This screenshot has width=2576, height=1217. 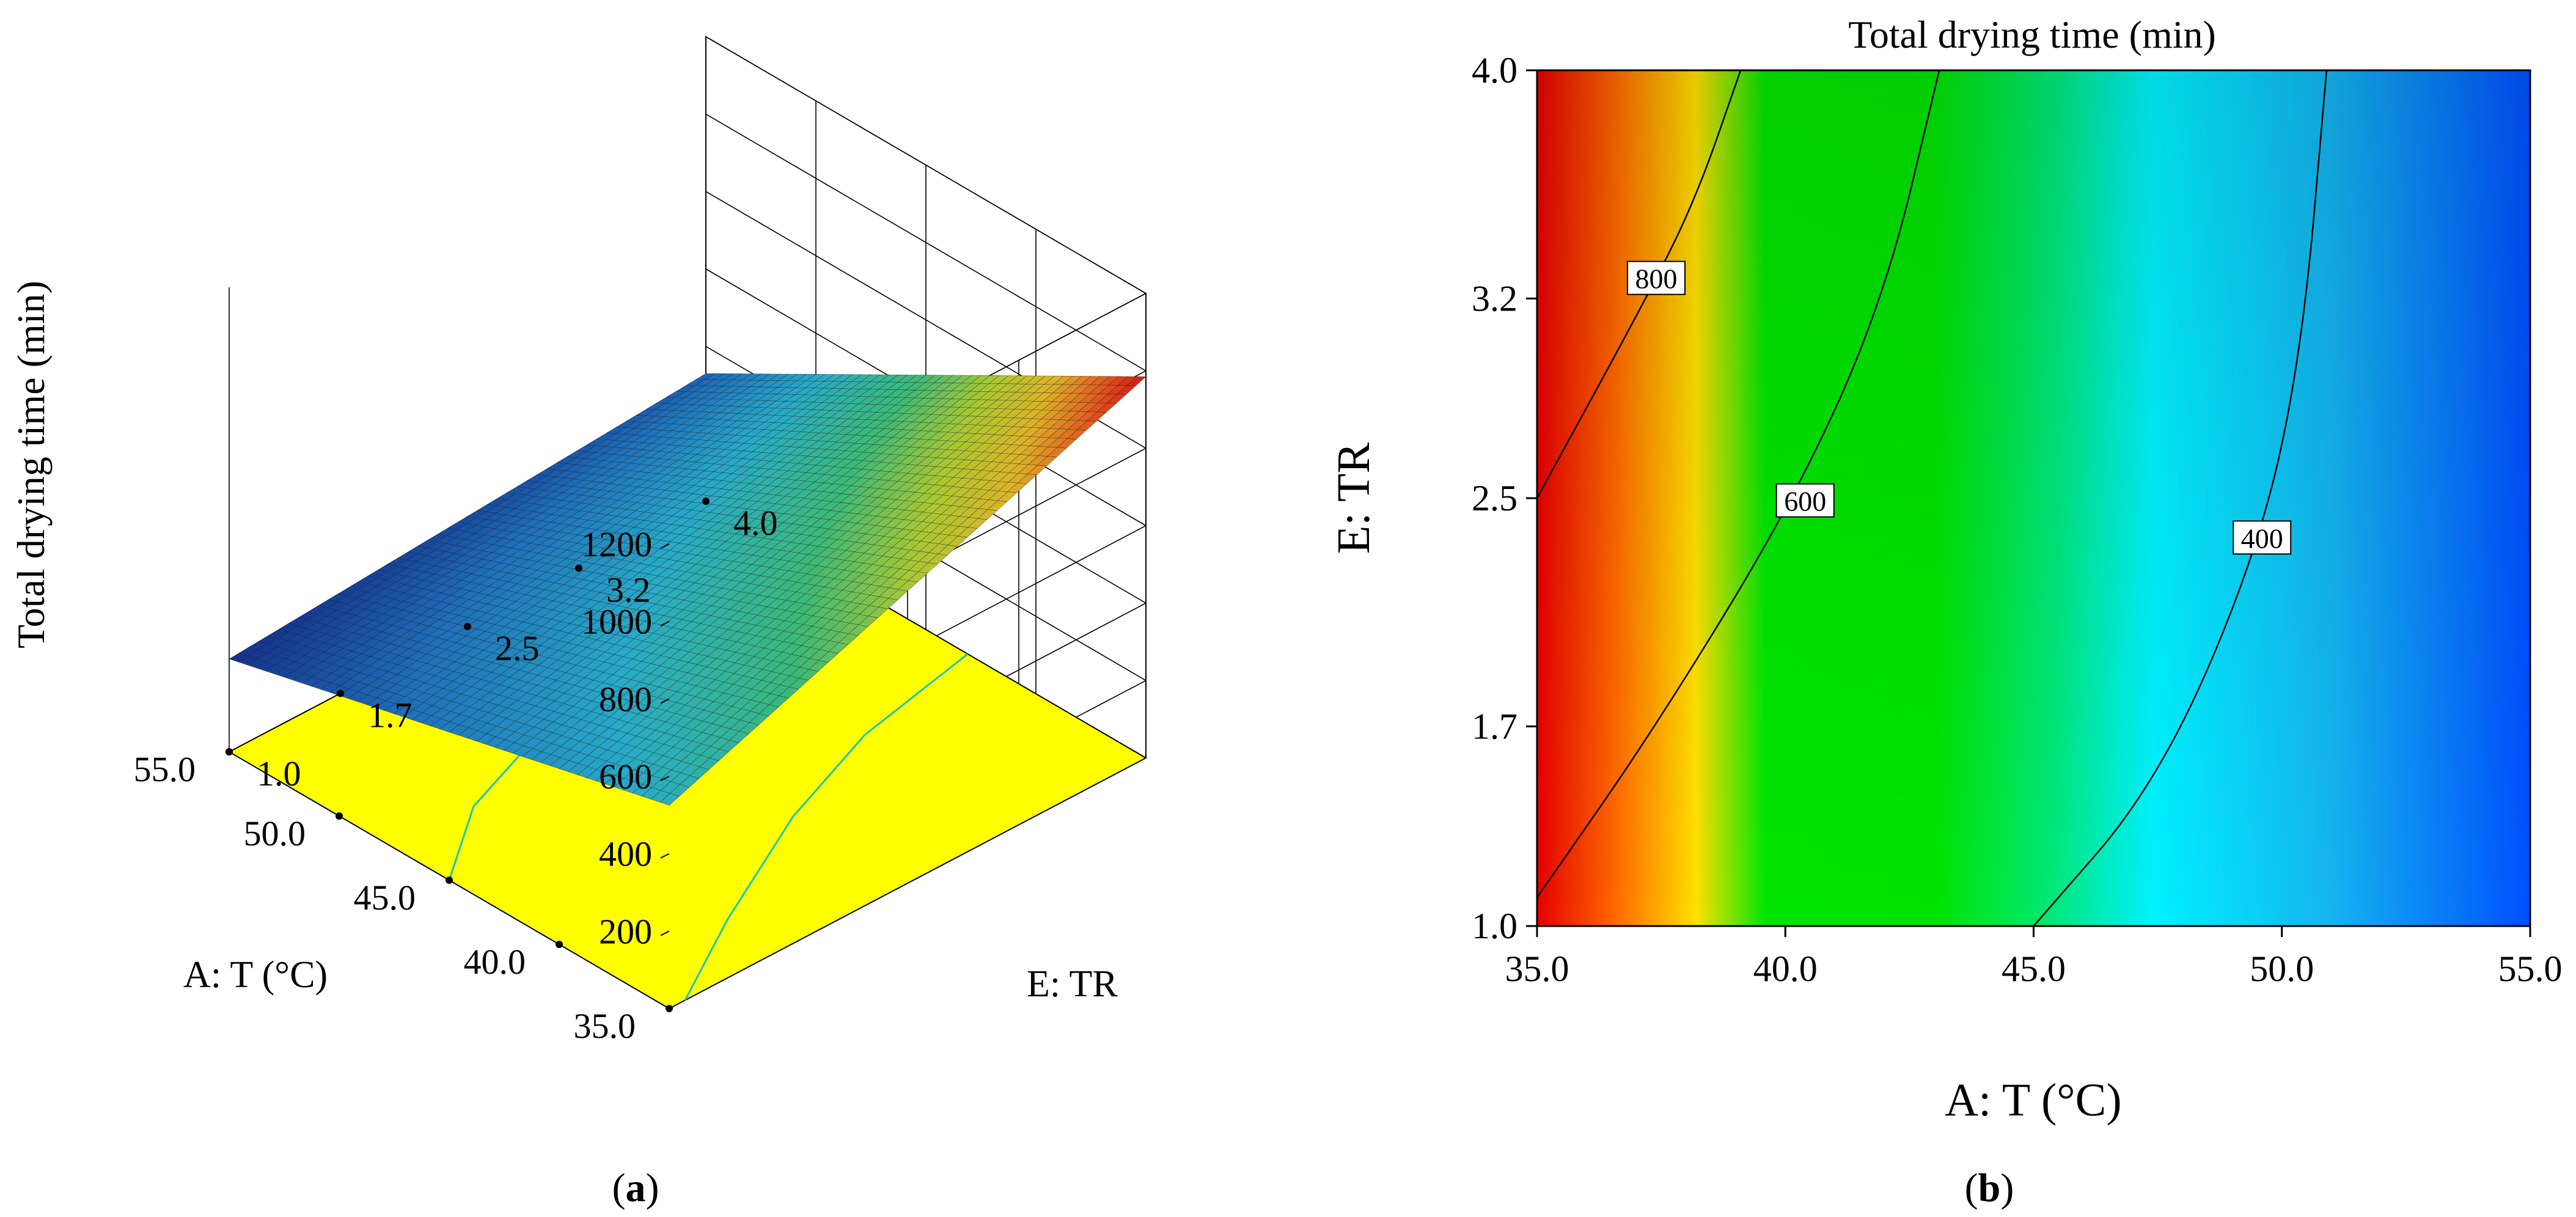 I want to click on contour-x-tick-label: 50.0, so click(x=2282, y=969).